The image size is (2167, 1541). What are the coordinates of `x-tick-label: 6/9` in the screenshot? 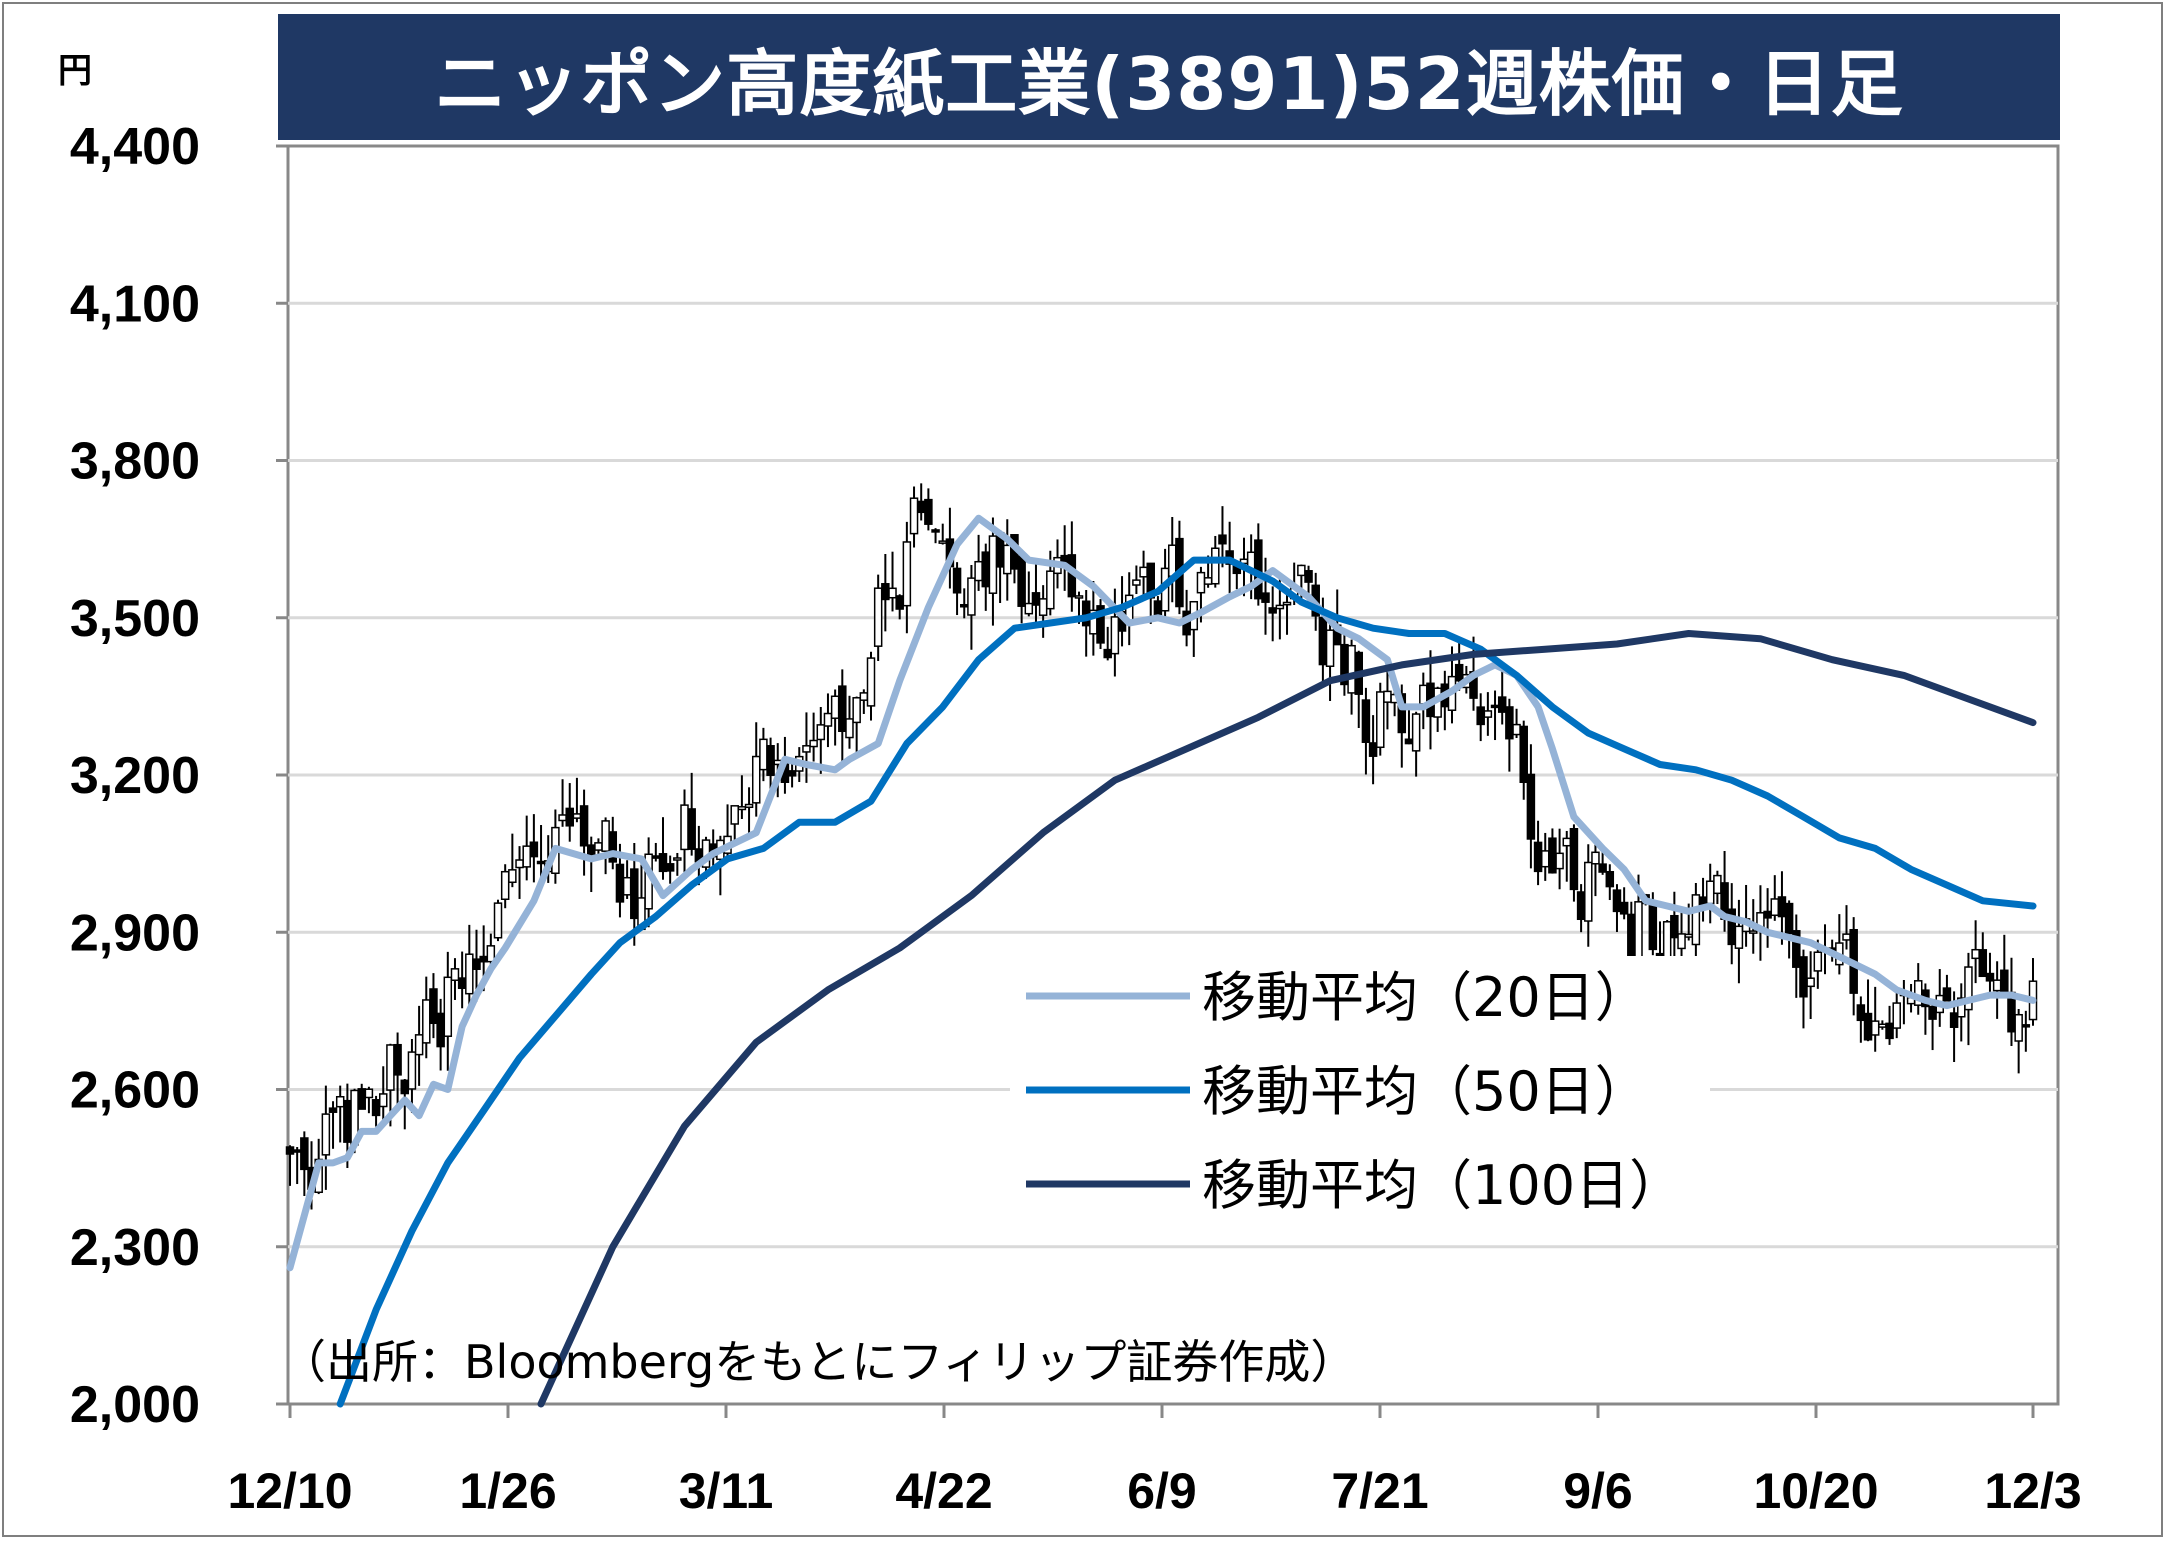 It's located at (1162, 1491).